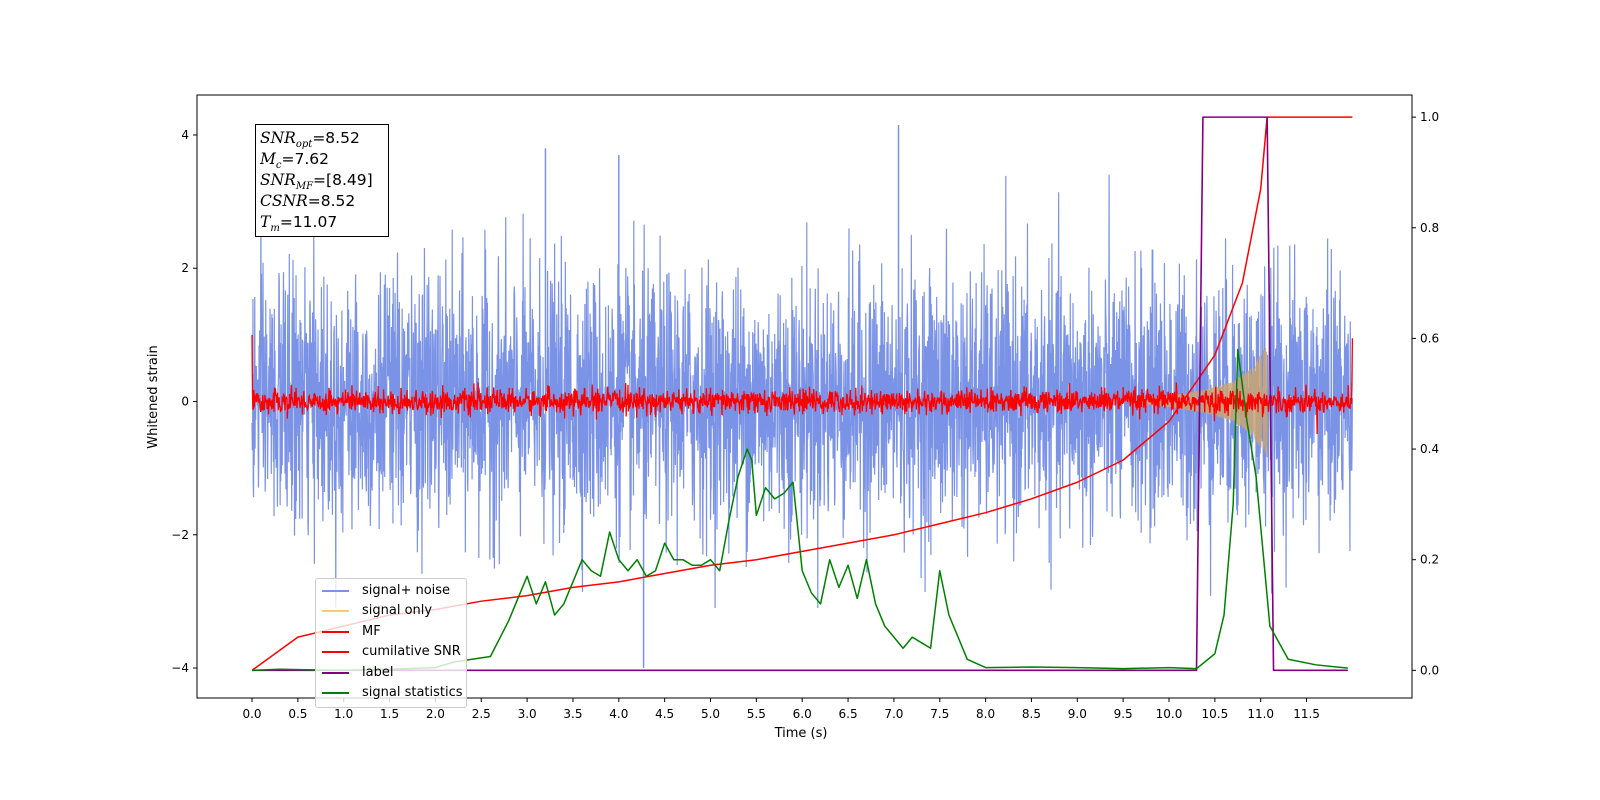 This screenshot has width=1600, height=800. Describe the element at coordinates (389, 714) in the screenshot. I see `x-tick-label: 1.5` at that location.